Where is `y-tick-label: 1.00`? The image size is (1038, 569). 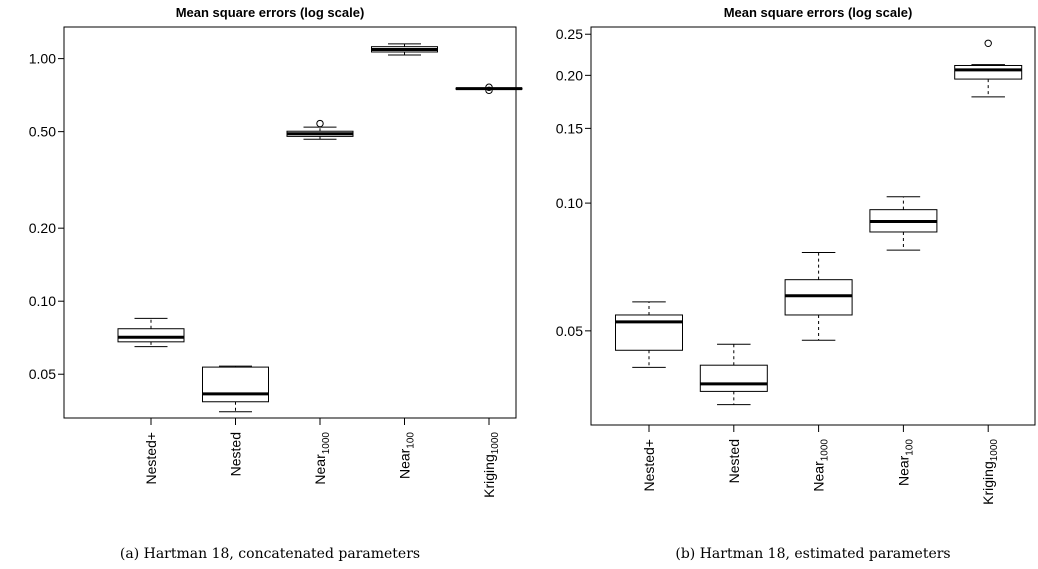
y-tick-label: 1.00 is located at coordinates (42, 59).